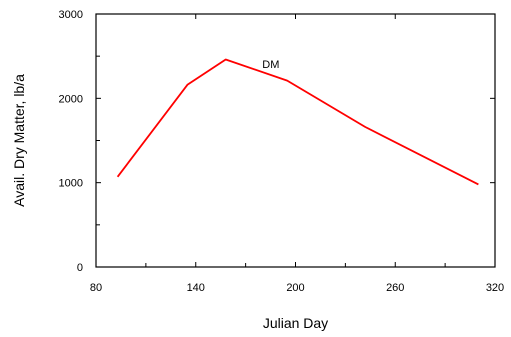  I want to click on annotations: DM, so click(270, 65).